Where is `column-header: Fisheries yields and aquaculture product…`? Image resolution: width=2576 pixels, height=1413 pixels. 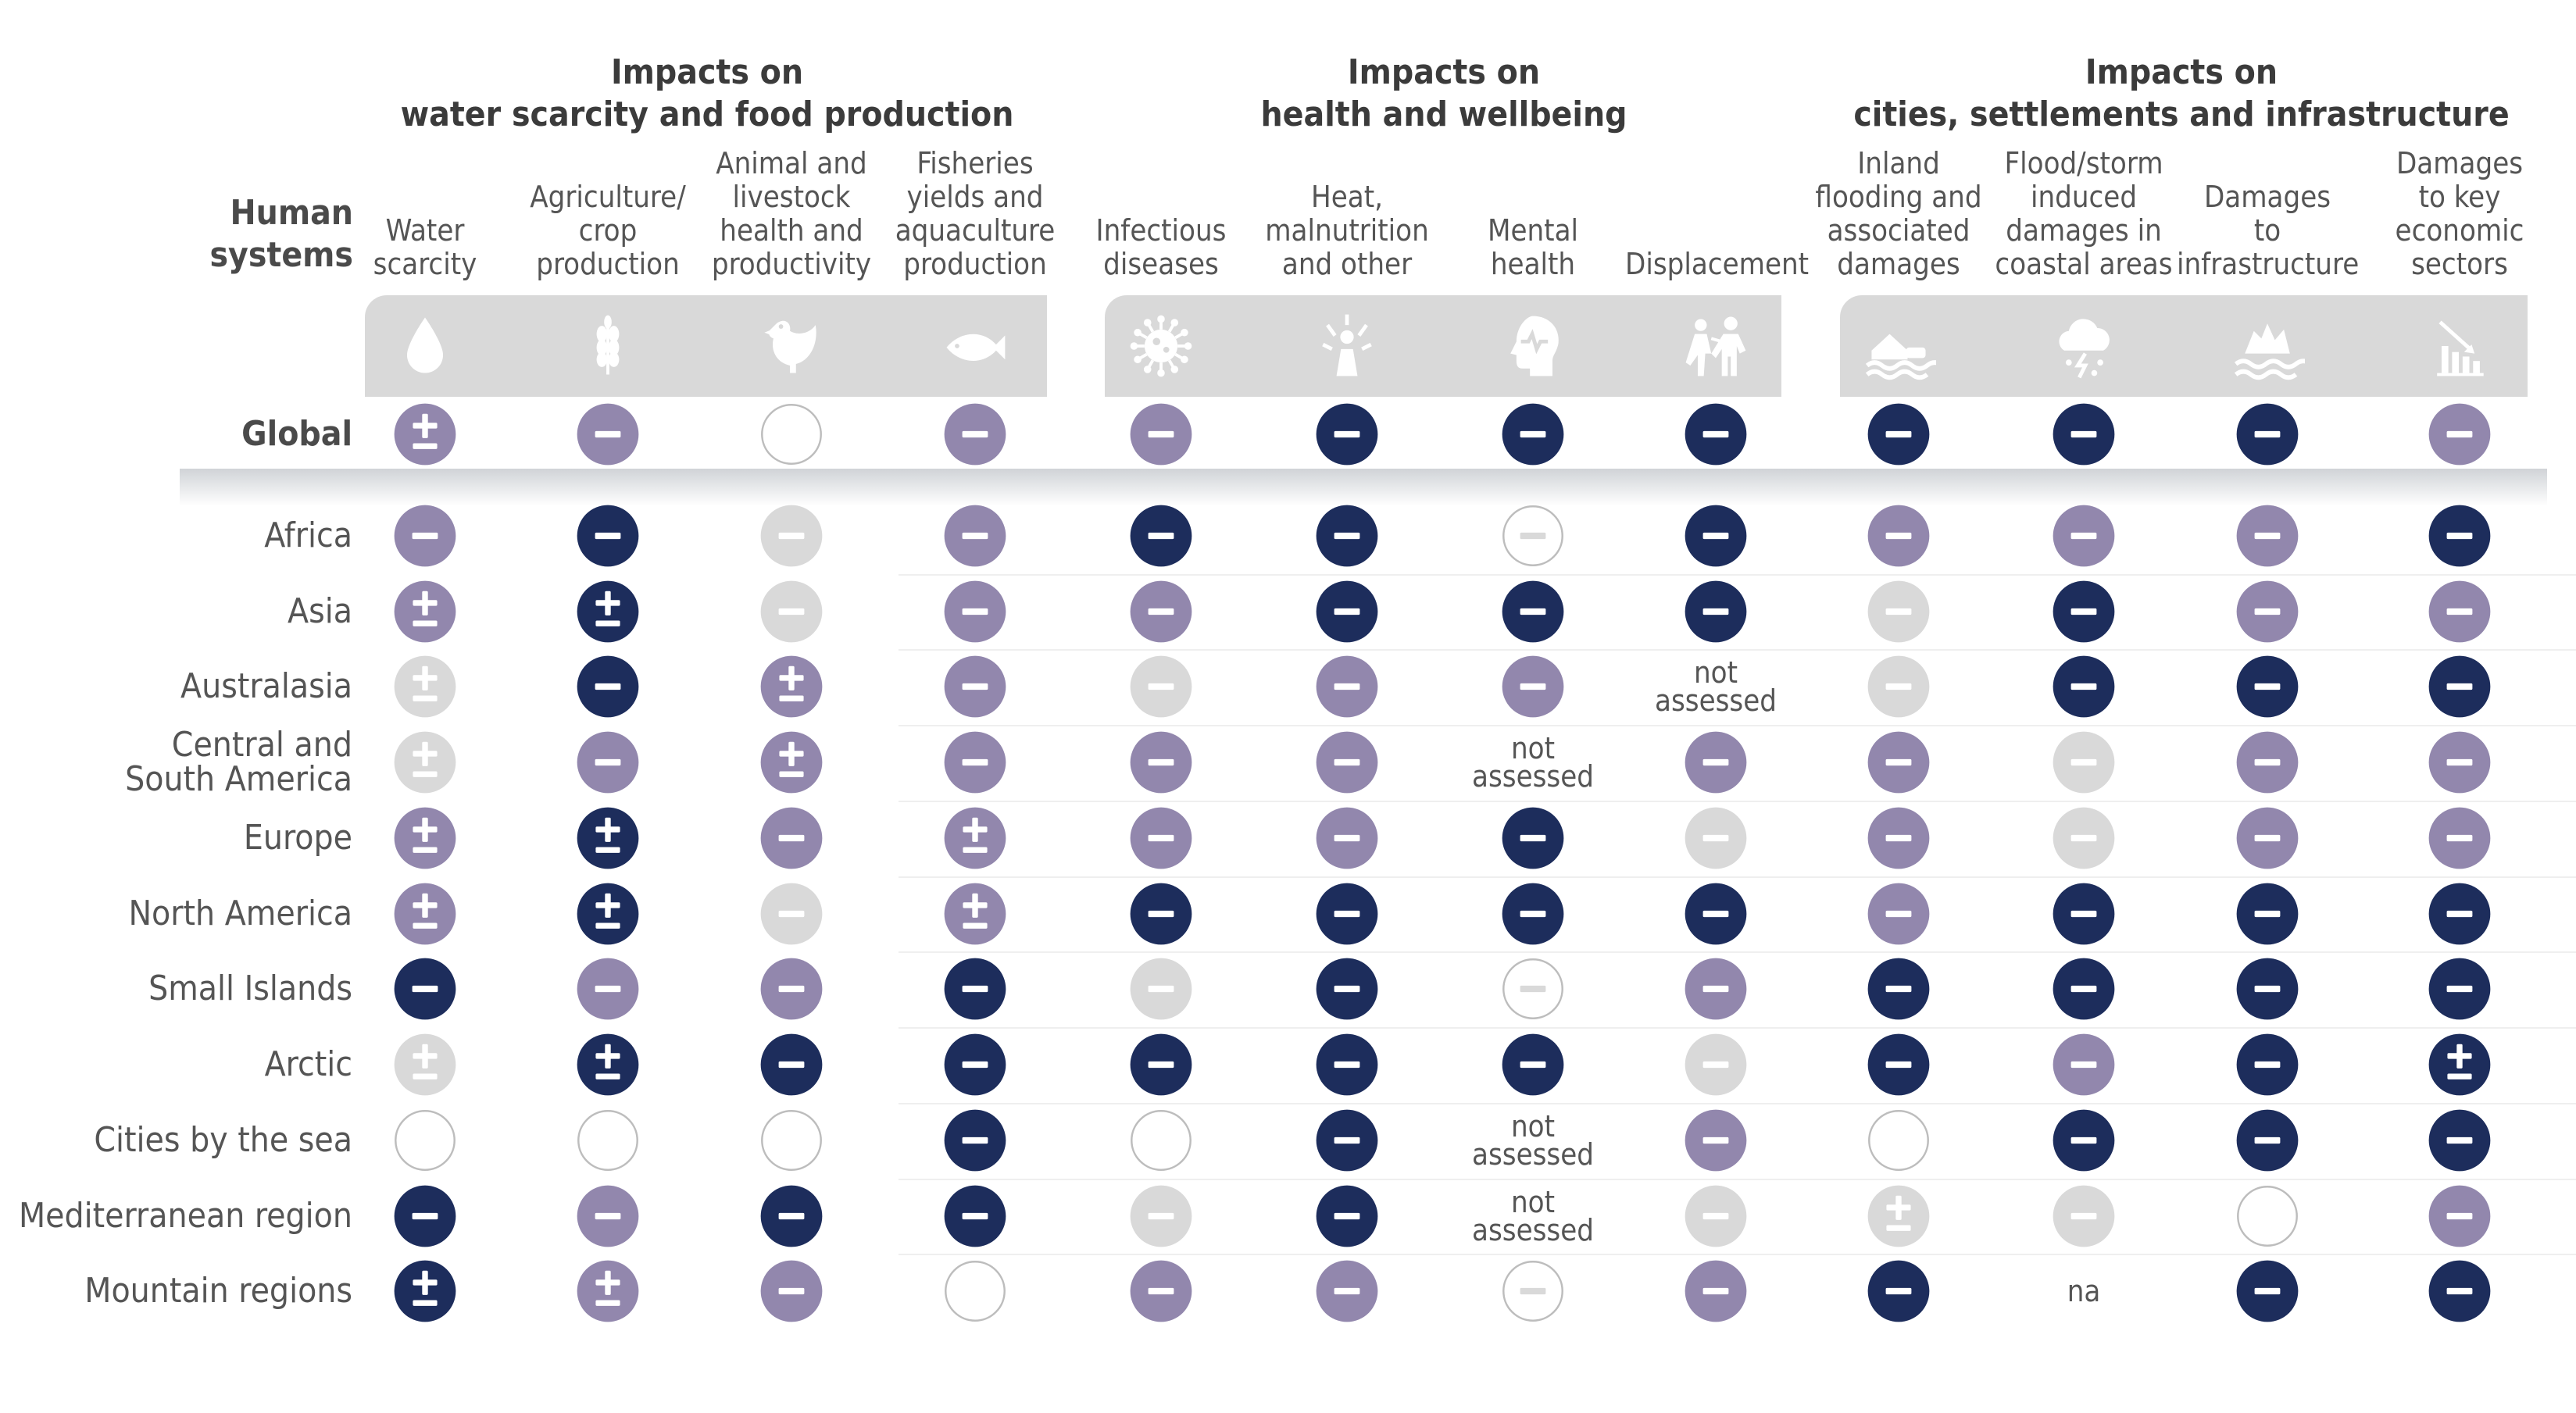 column-header: Fisheries yields and aquaculture product… is located at coordinates (976, 213).